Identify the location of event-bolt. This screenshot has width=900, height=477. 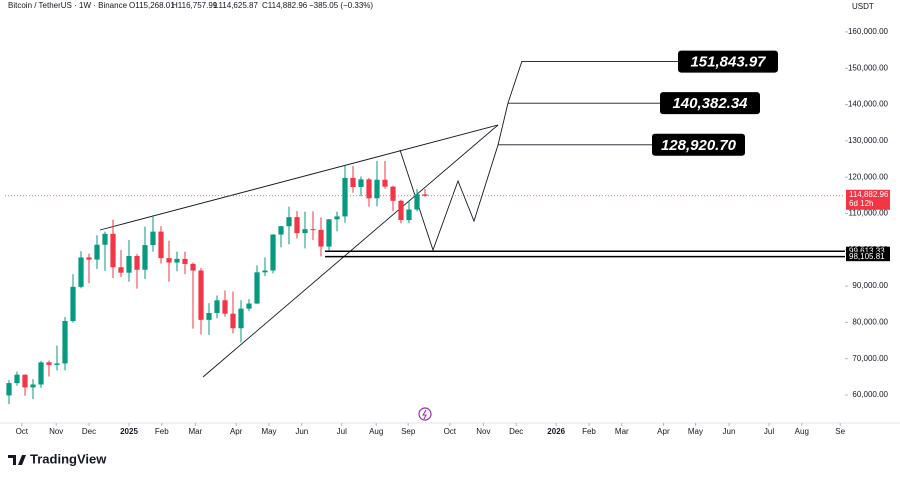
(424, 414).